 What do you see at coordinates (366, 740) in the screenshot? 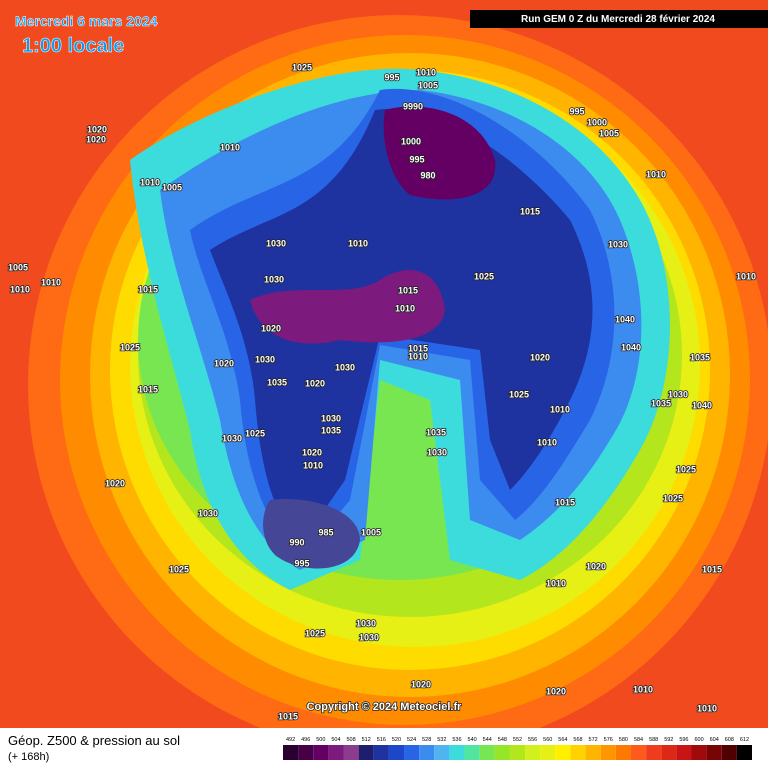
I see `scale-label: 512` at bounding box center [366, 740].